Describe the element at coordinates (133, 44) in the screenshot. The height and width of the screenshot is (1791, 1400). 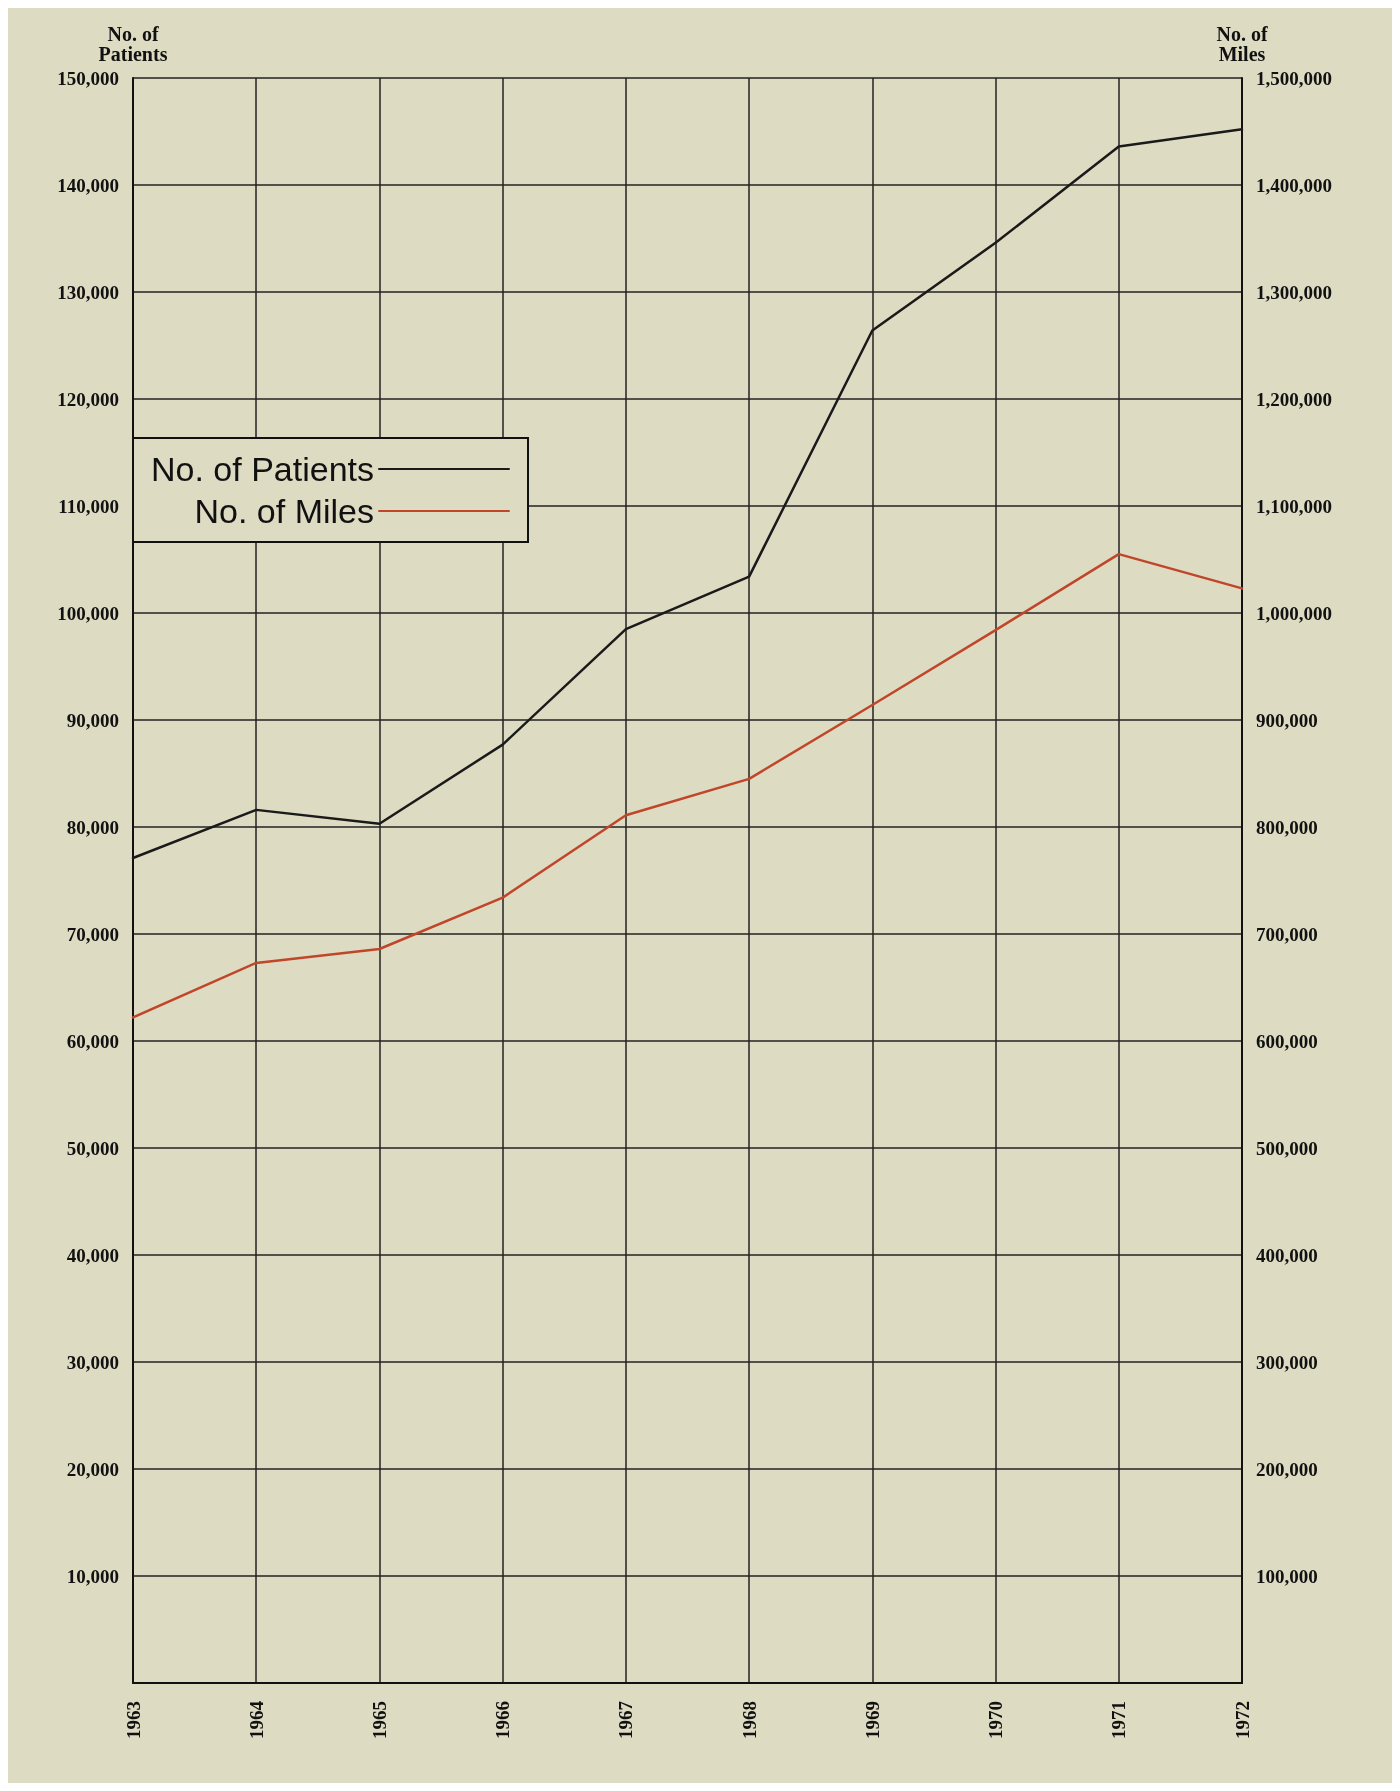
I see `y-axis-title: No. of Patients` at that location.